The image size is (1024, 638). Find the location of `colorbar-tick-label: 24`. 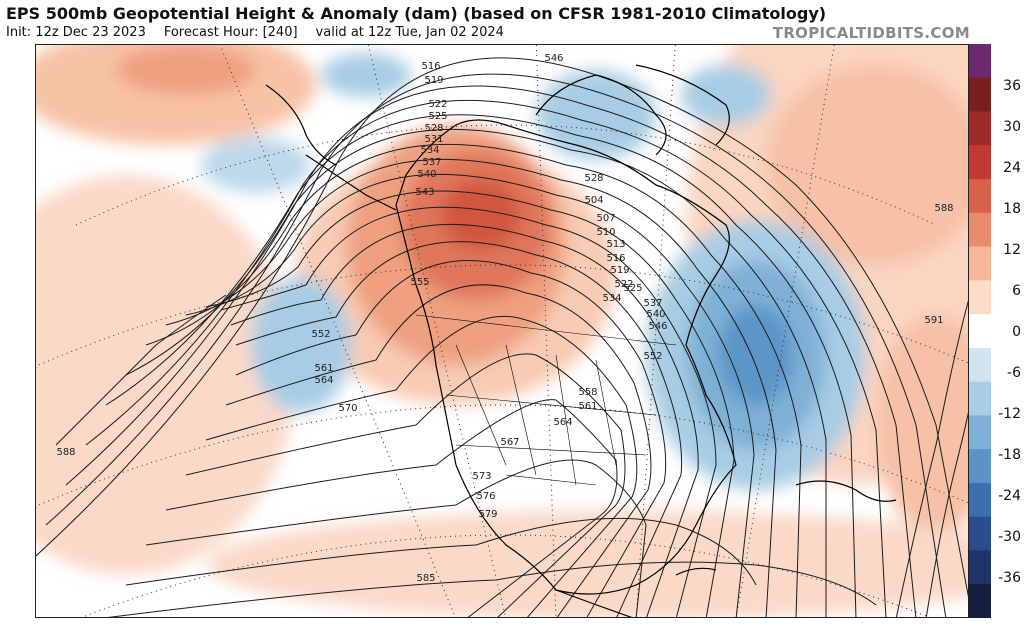

colorbar-tick-label: 24 is located at coordinates (1012, 168).